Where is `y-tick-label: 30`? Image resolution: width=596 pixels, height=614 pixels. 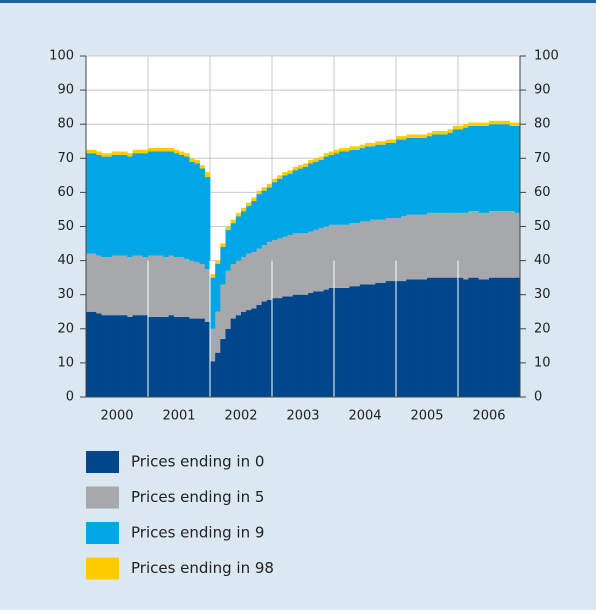 y-tick-label: 30 is located at coordinates (65, 294).